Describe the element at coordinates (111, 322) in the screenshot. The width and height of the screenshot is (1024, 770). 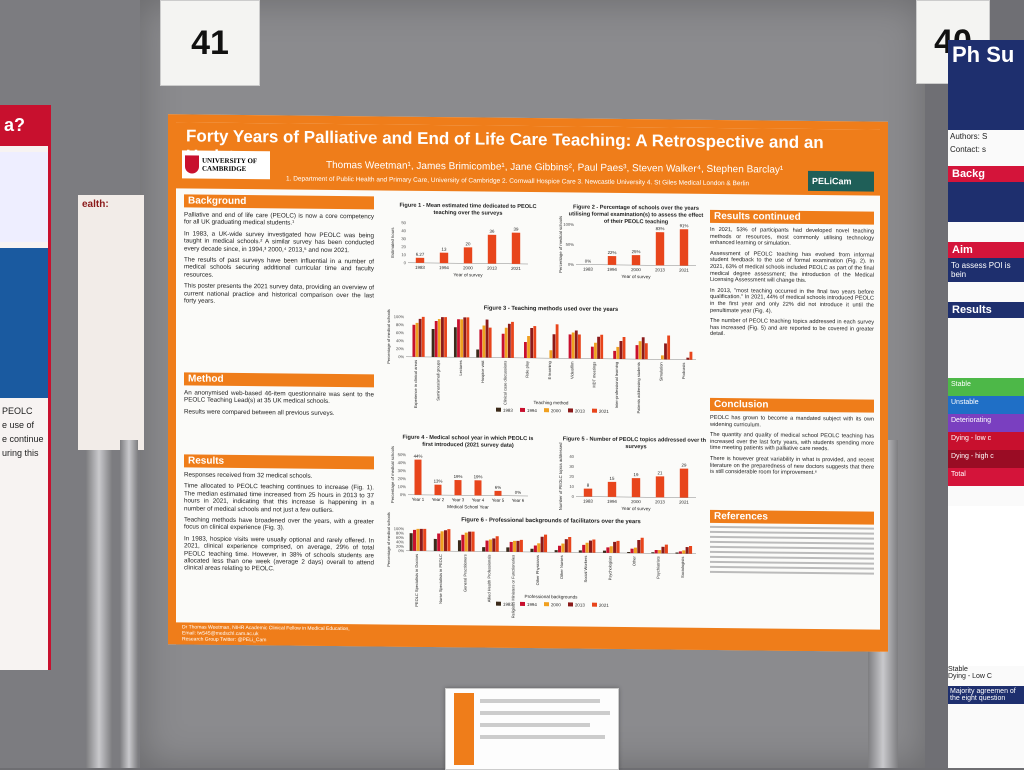
I see `background-poster: ealth:` at that location.